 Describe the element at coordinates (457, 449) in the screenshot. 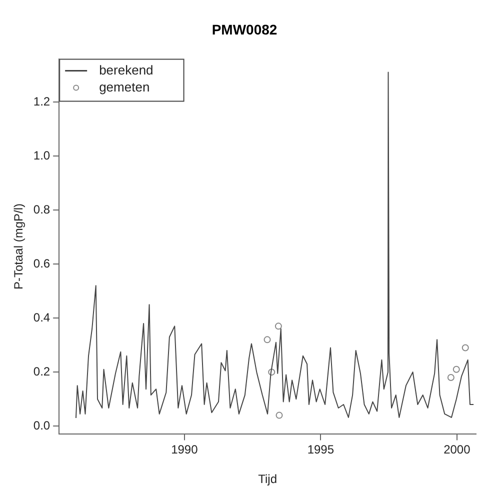

I see `x-tick-label: 2000` at that location.